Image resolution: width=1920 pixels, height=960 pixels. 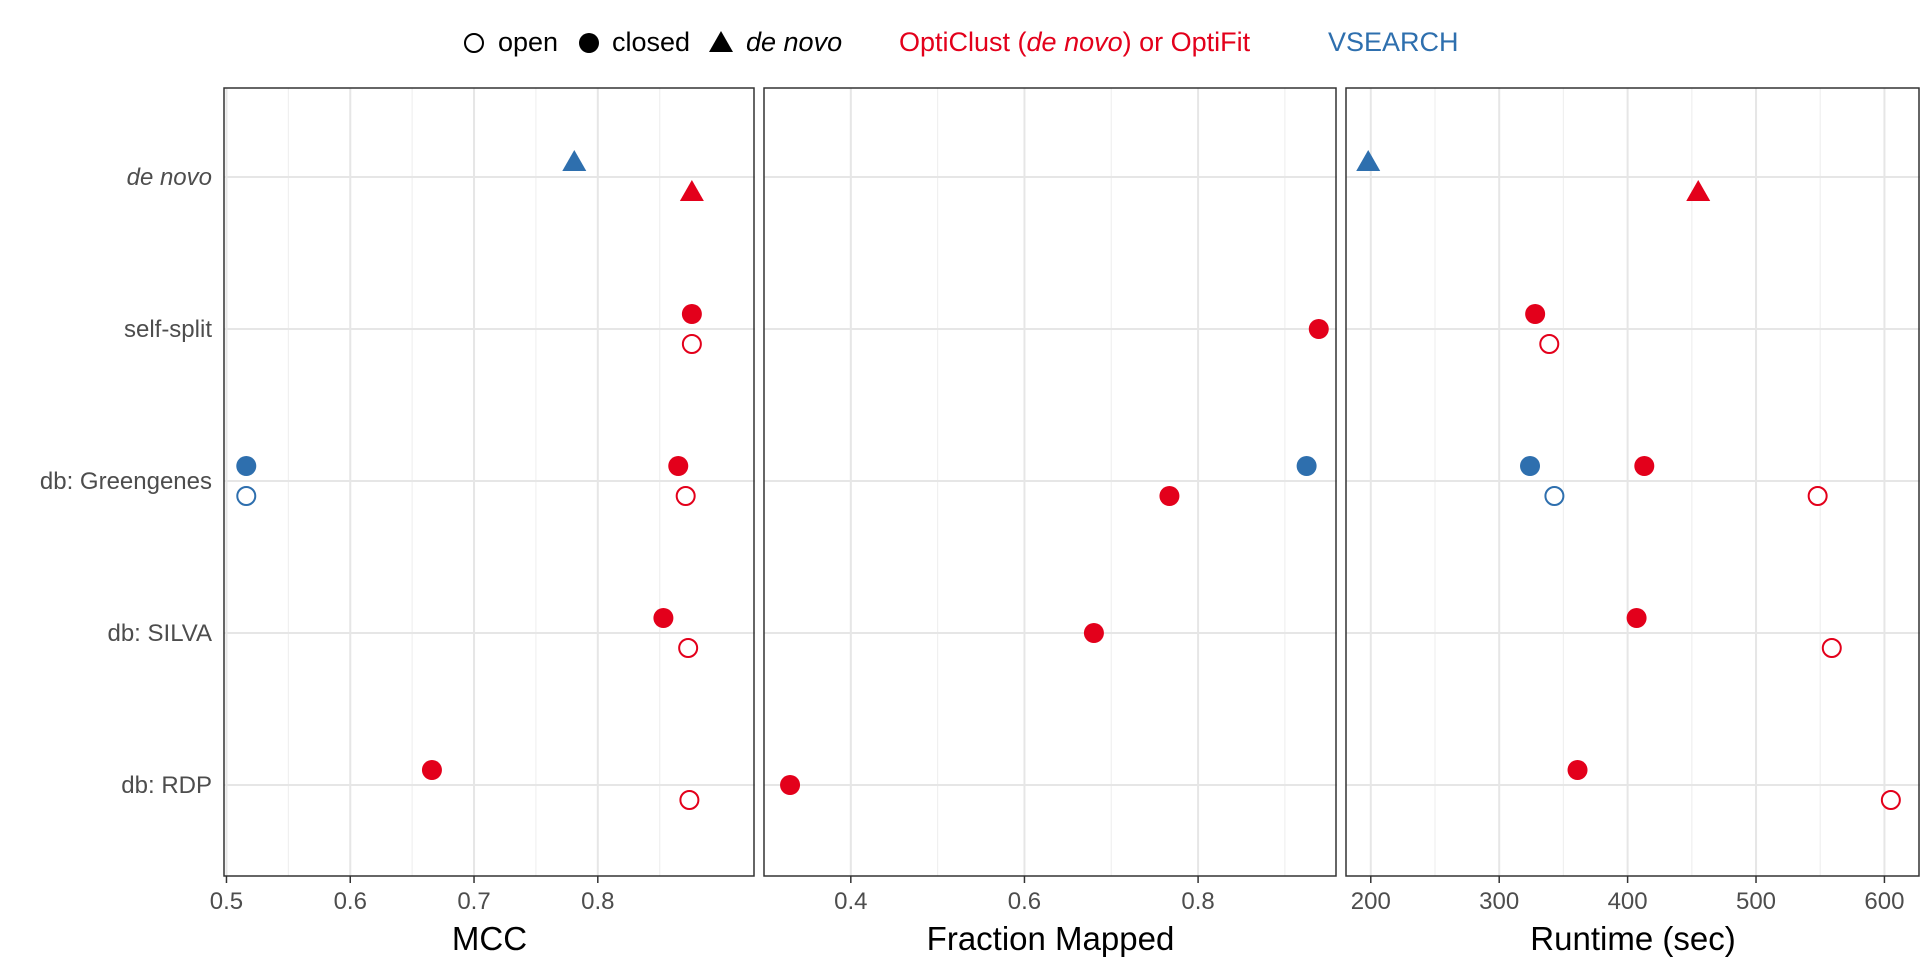 I want to click on x-tick-label: 0.4, so click(x=850, y=901).